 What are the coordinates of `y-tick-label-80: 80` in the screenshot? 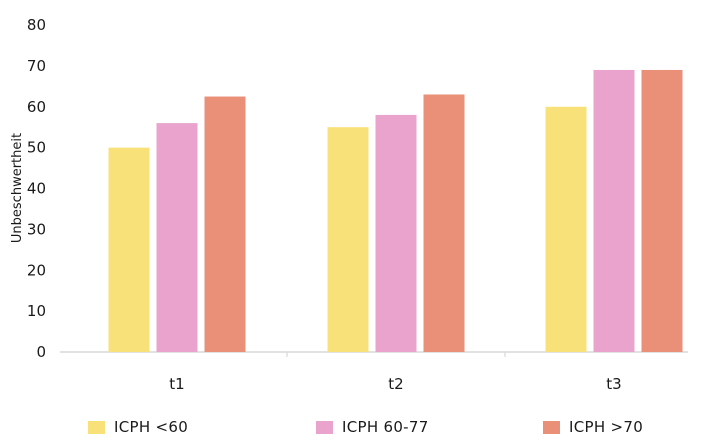 It's located at (36, 25).